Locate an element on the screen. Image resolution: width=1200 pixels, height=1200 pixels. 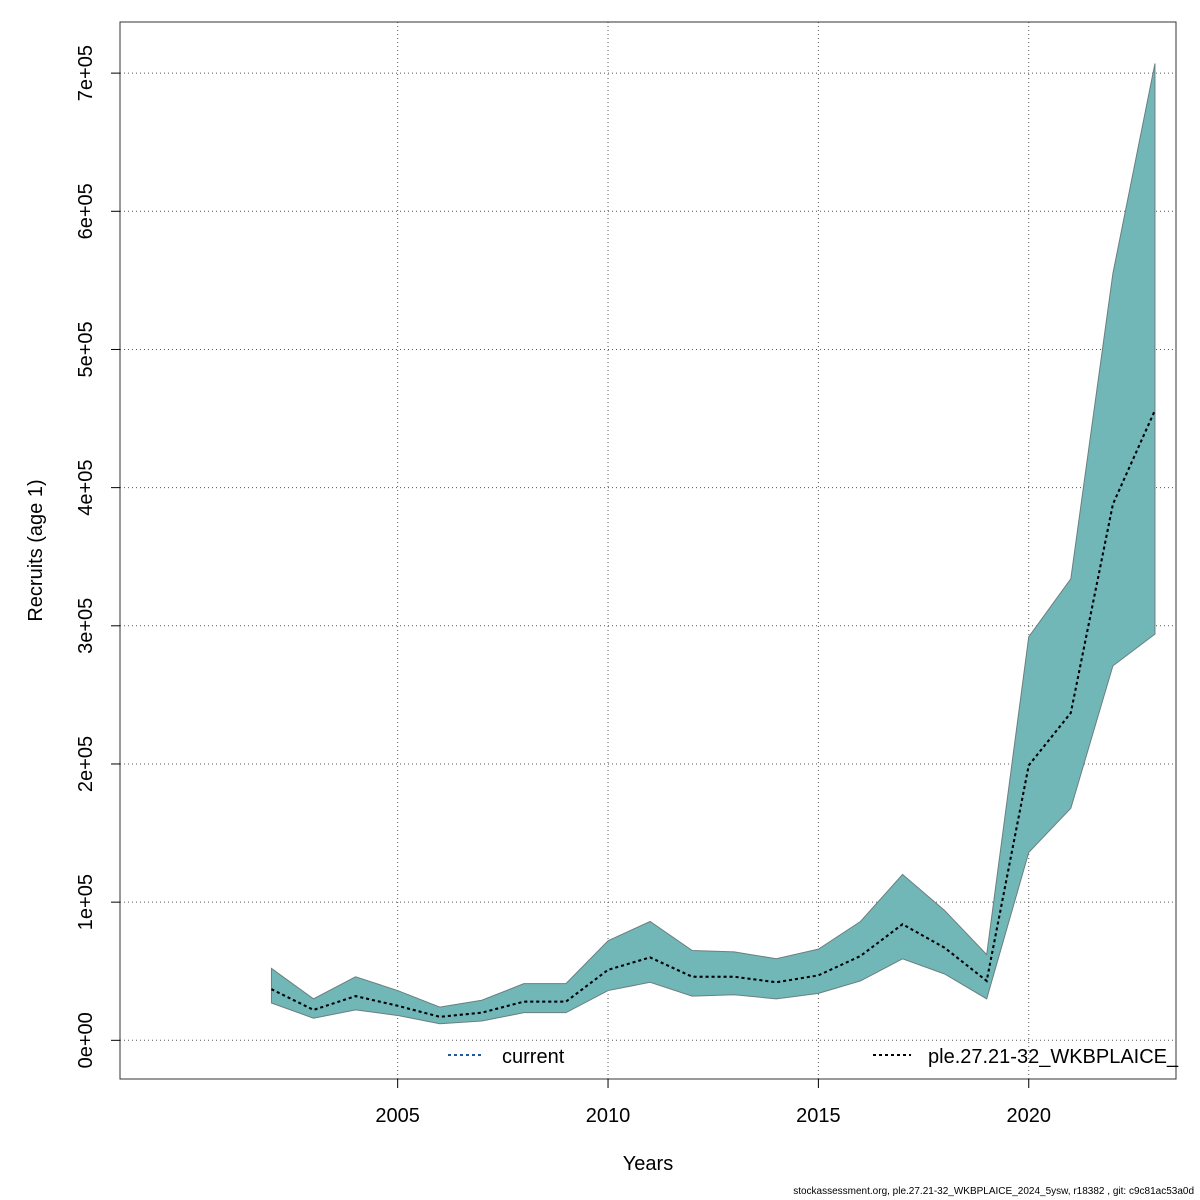
y-tick-label-3e+05: 3e+05 is located at coordinates (86, 626).